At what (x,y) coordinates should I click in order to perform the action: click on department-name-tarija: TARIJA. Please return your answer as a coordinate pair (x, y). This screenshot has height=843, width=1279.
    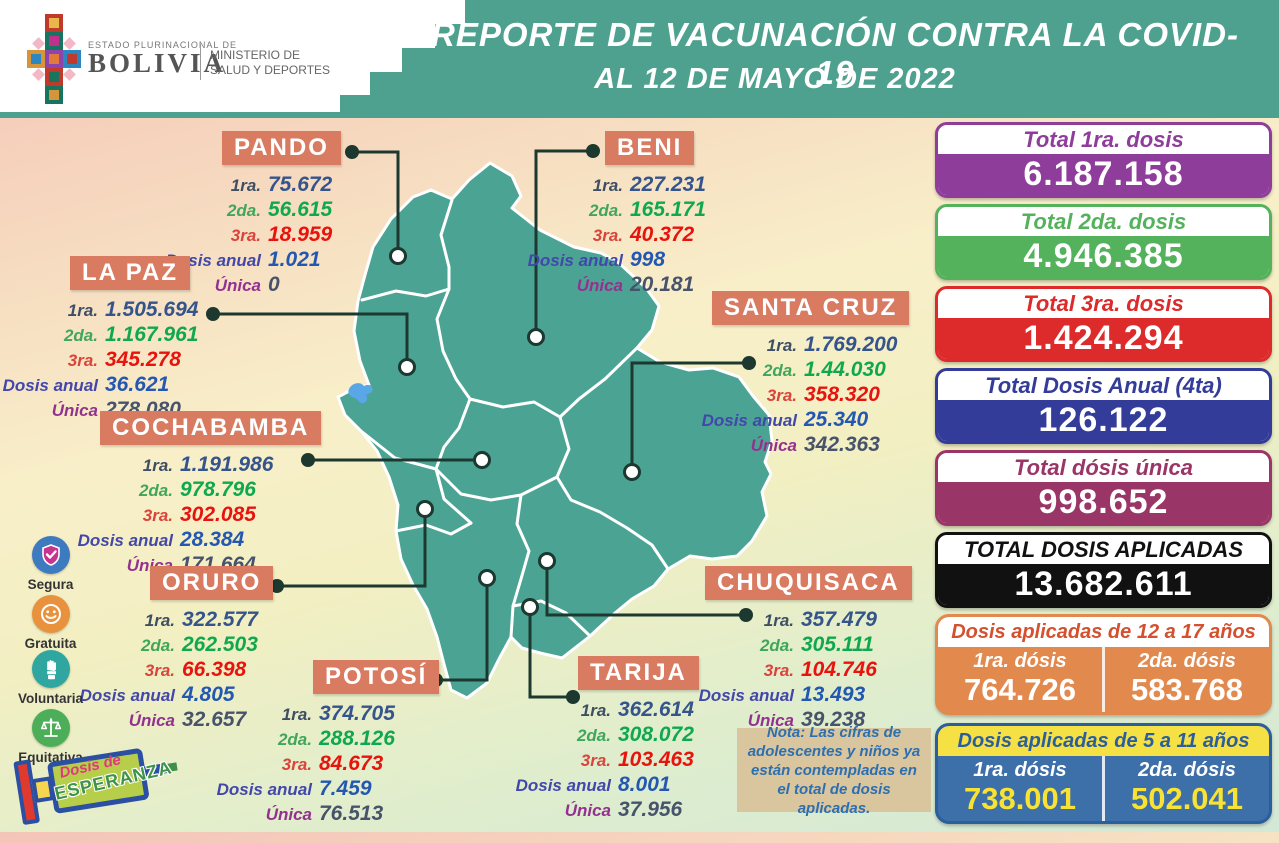
    Looking at the image, I should click on (638, 673).